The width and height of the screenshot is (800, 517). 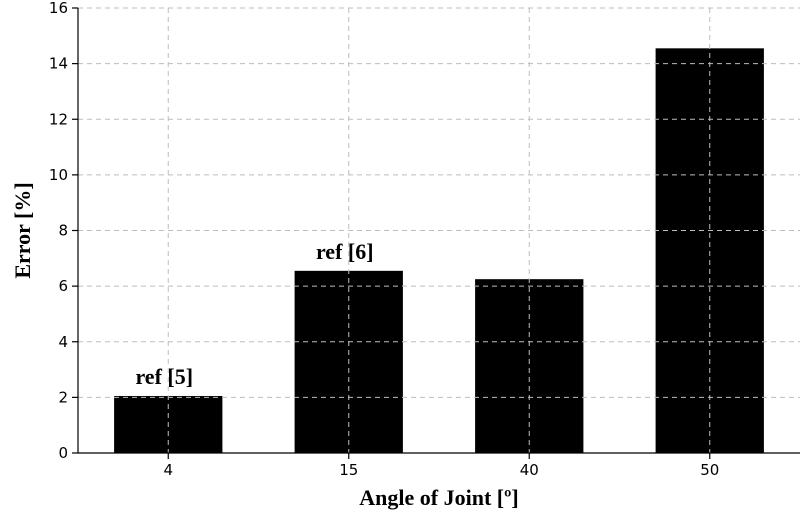 What do you see at coordinates (254, 314) in the screenshot?
I see `bar-annotations: ref [5] ref [6]` at bounding box center [254, 314].